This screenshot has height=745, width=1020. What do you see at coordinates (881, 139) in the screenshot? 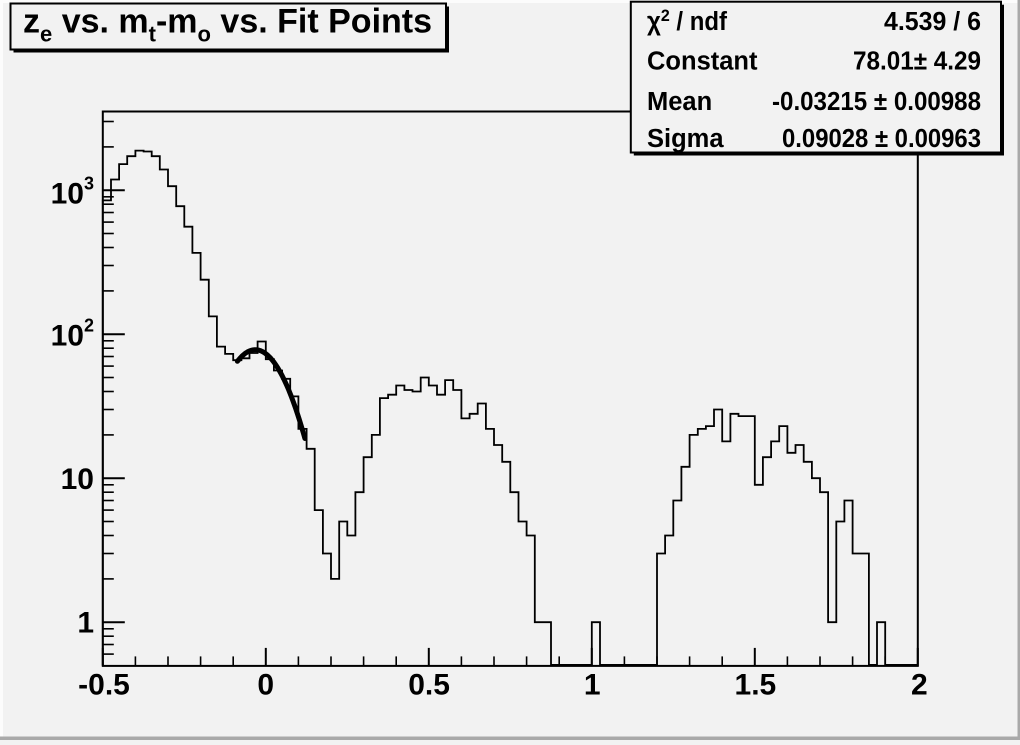
I see `svg-text: 0.09028 ± 0.00963` at bounding box center [881, 139].